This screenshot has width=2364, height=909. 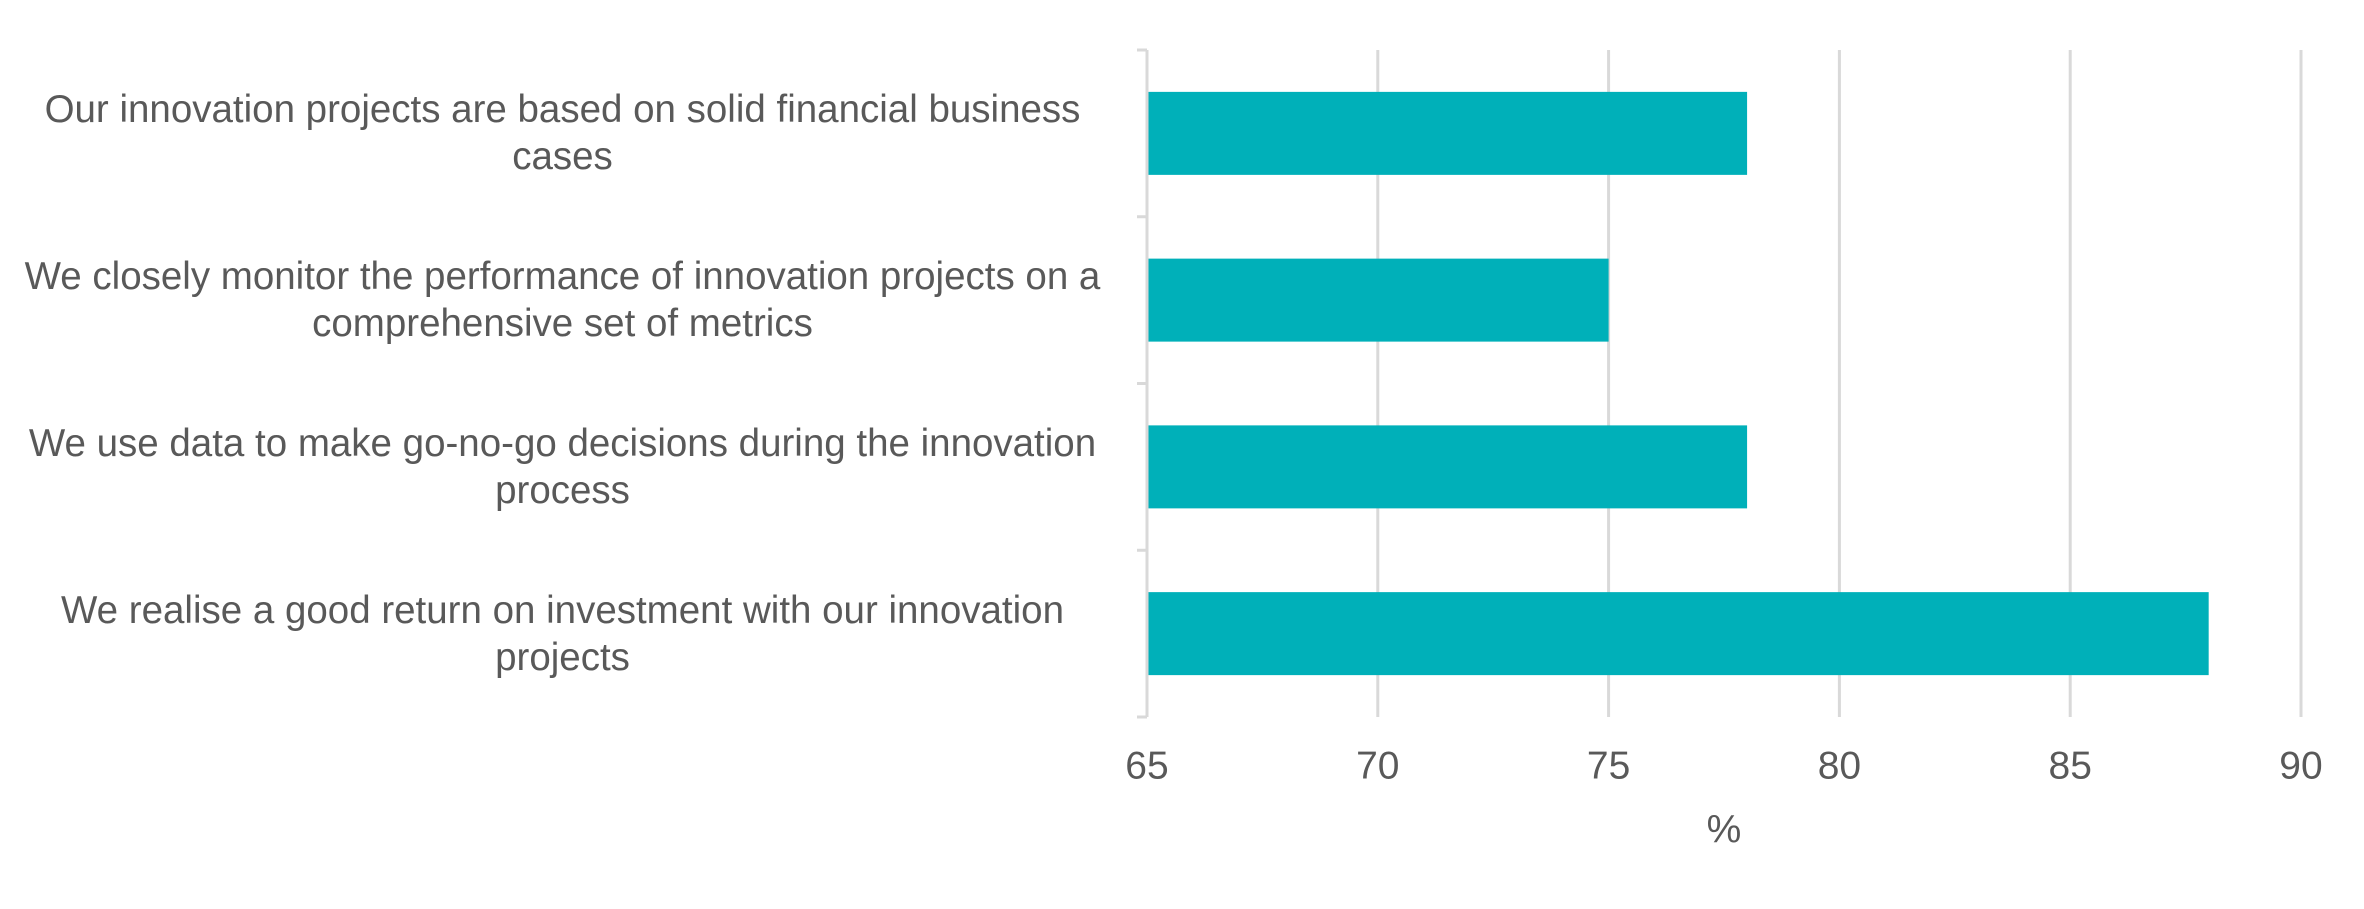 I want to click on x-tick-label: 75, so click(x=1608, y=765).